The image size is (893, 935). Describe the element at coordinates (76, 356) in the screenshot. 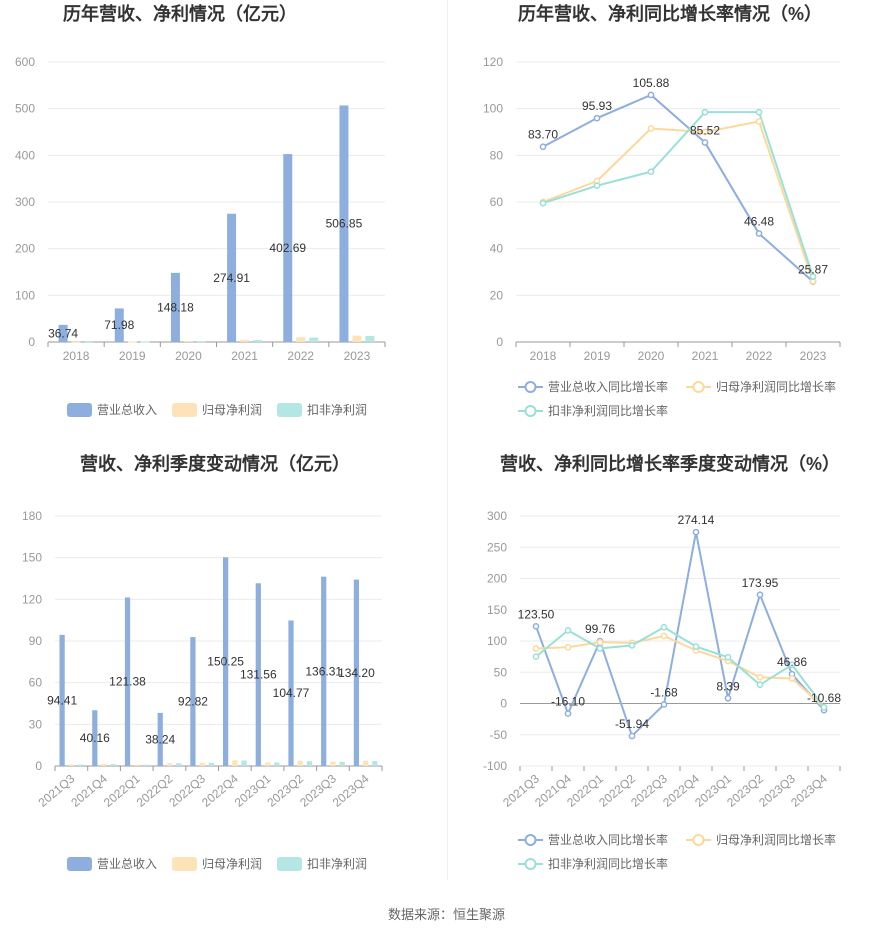

I see `annual-revenue-x-tick-label: 2018` at that location.